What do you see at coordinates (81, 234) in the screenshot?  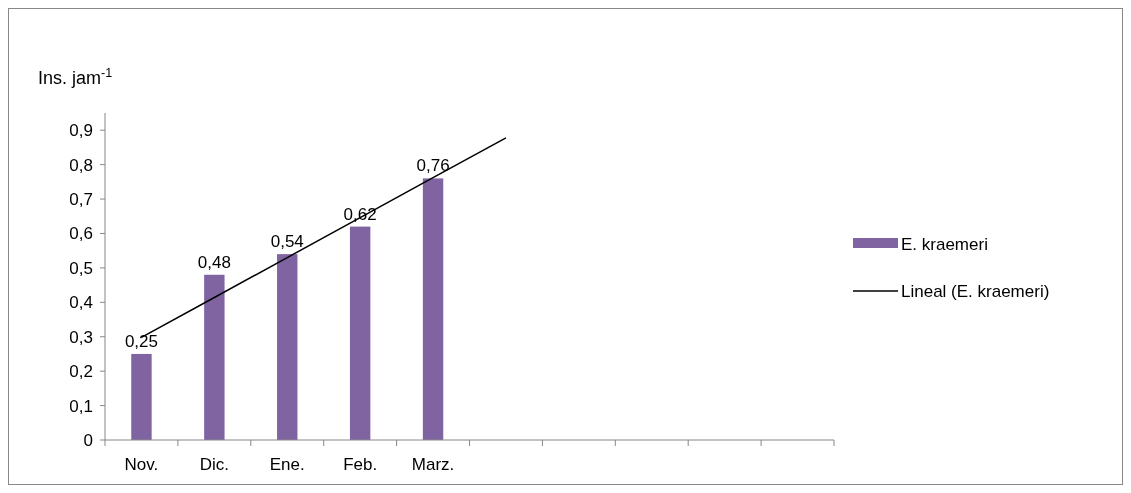 I see `y-tick-label: 0,6` at bounding box center [81, 234].